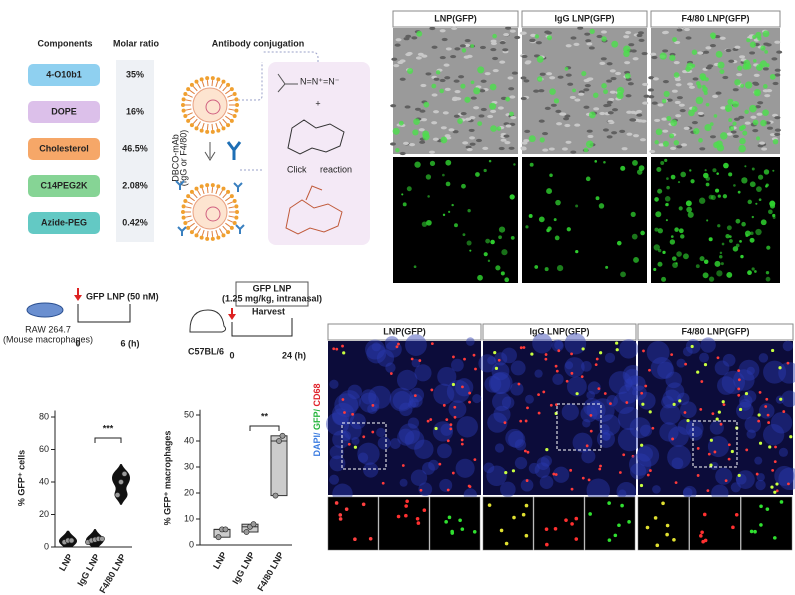  I want to click on y-axis-label: % GFP⁺ cells, so click(21, 478).